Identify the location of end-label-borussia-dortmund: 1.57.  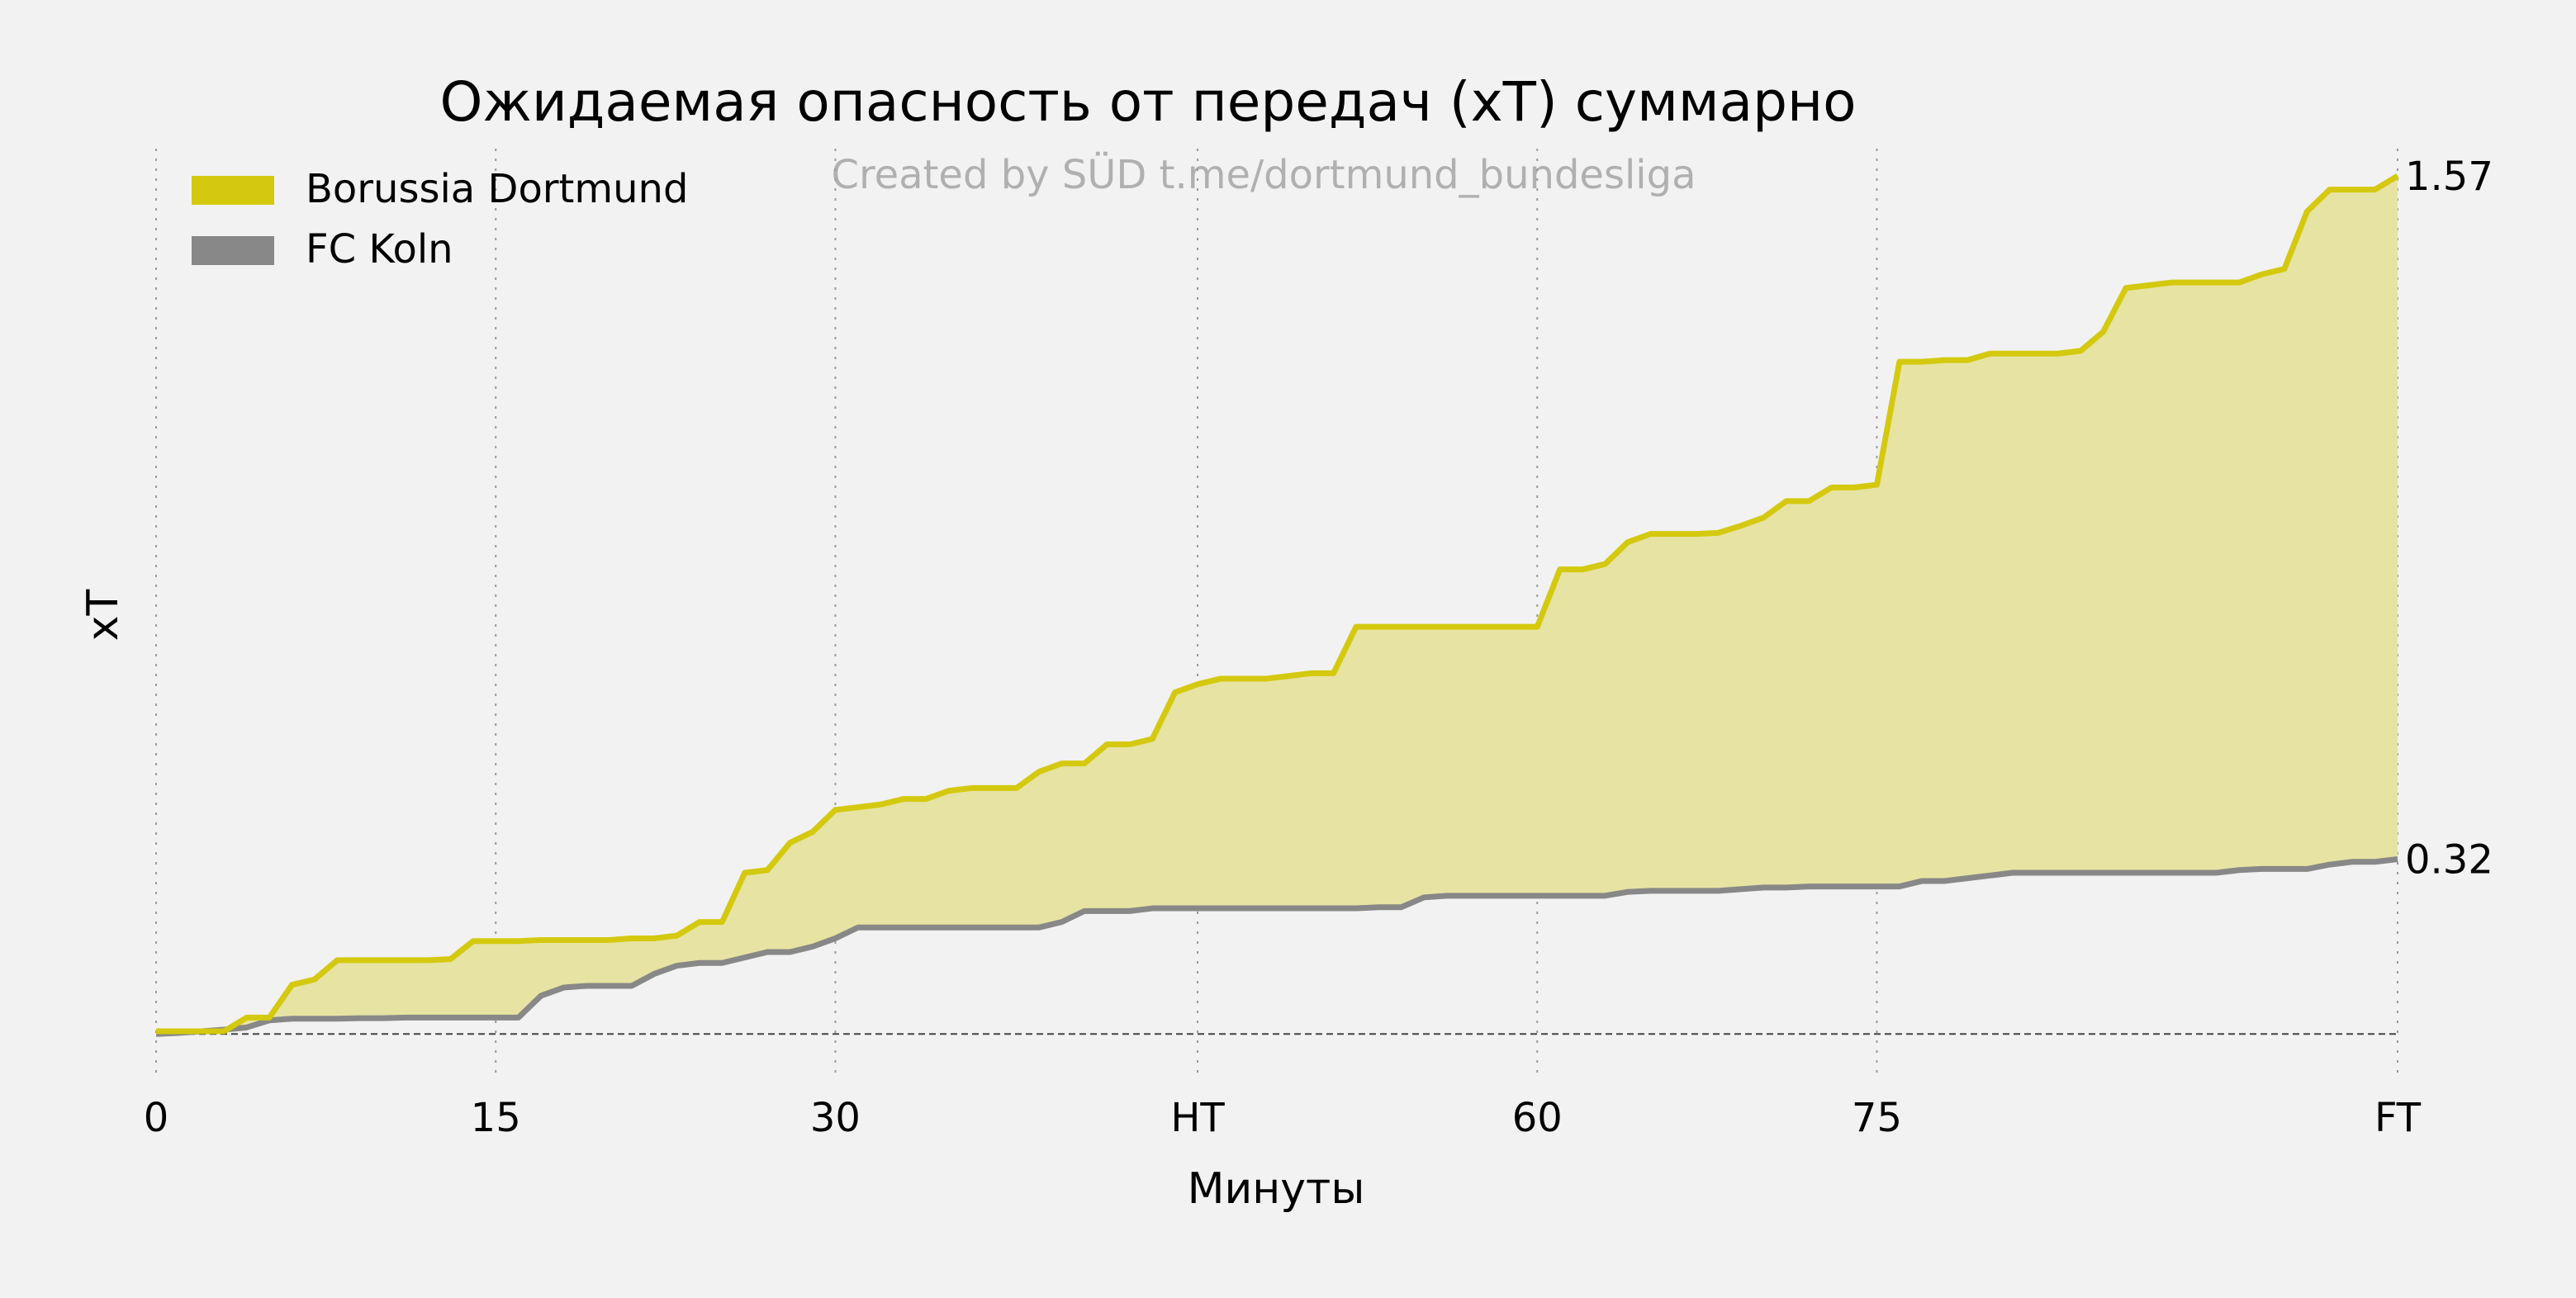
(2449, 177).